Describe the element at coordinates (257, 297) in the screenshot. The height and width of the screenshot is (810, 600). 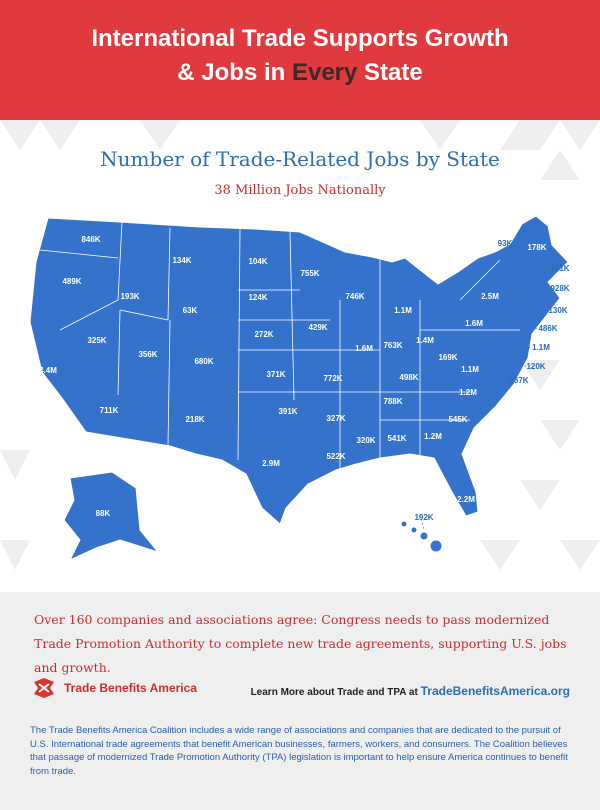
I see `state-label: 124K` at that location.